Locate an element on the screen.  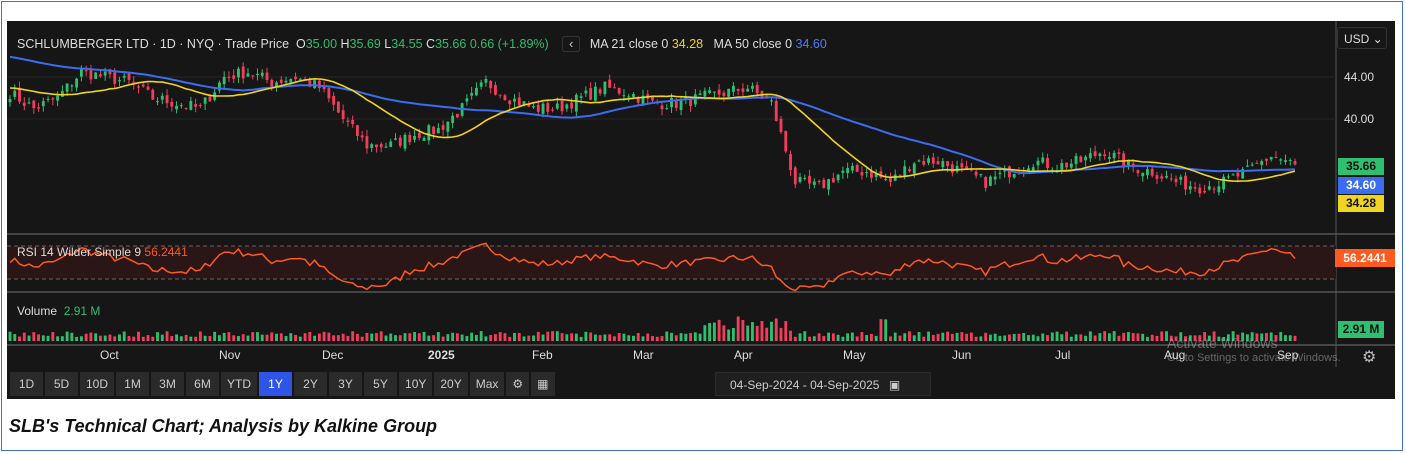
range-button-5y: 5Y is located at coordinates (381, 384).